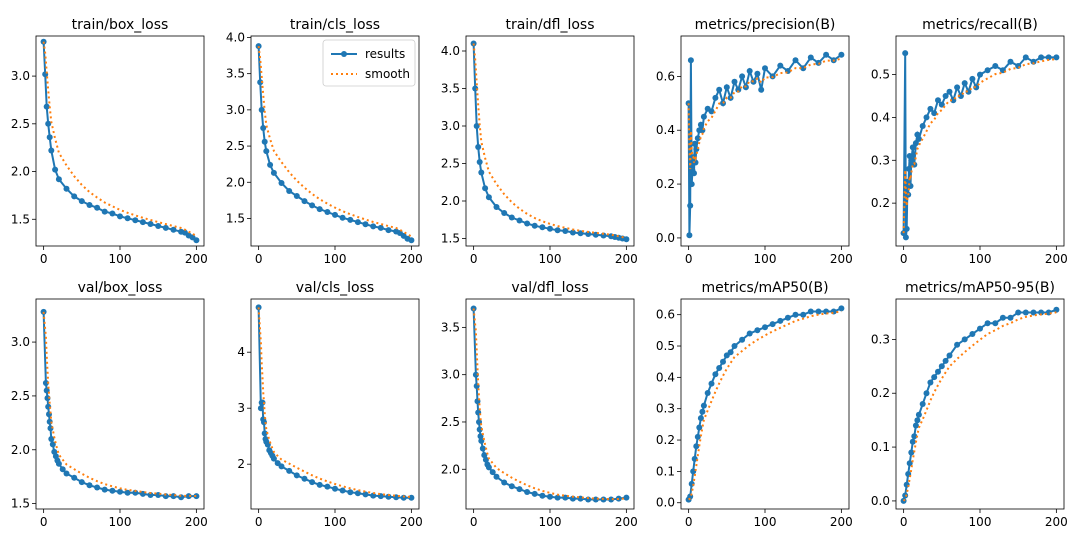  Describe the element at coordinates (235, 74) in the screenshot. I see `y-tick-label: 3.5` at that location.